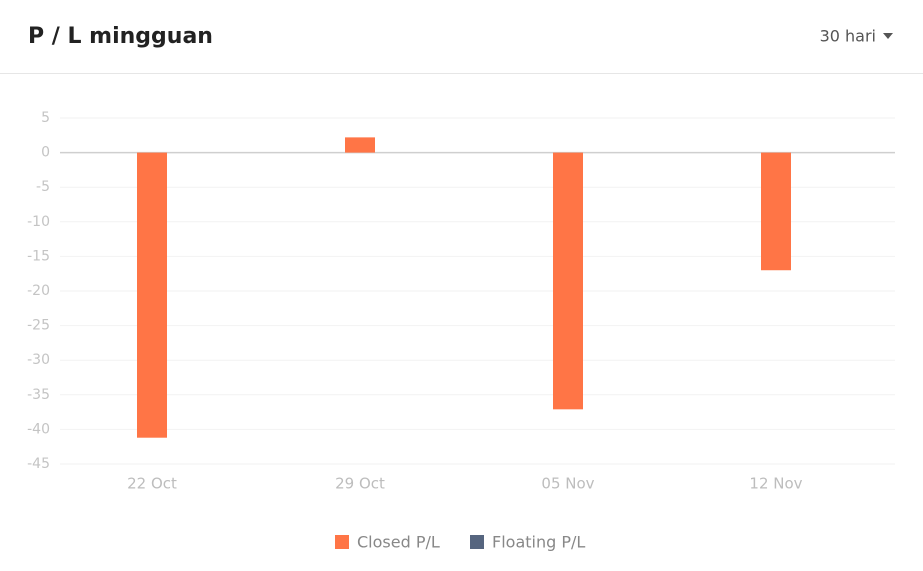 The height and width of the screenshot is (571, 923). I want to click on y-tick-label: -20, so click(38, 291).